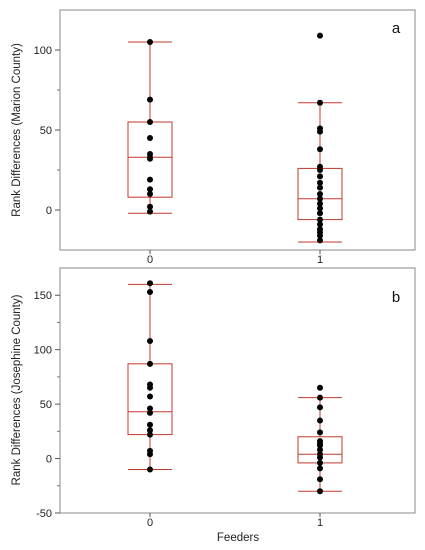 This screenshot has width=425, height=550. What do you see at coordinates (44, 514) in the screenshot?
I see `y-tick-label: -50` at bounding box center [44, 514].